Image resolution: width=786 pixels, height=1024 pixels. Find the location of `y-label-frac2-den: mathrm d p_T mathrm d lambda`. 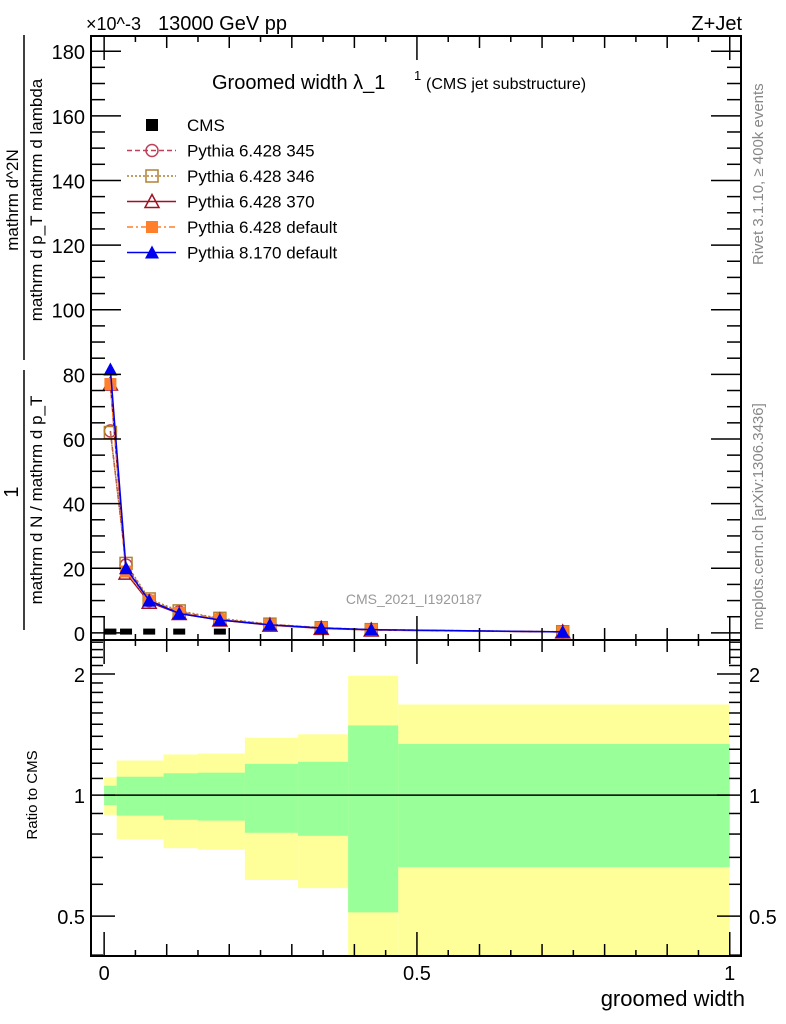

y-label-frac2-den: mathrm d p_T mathrm d lambda is located at coordinates (36, 199).